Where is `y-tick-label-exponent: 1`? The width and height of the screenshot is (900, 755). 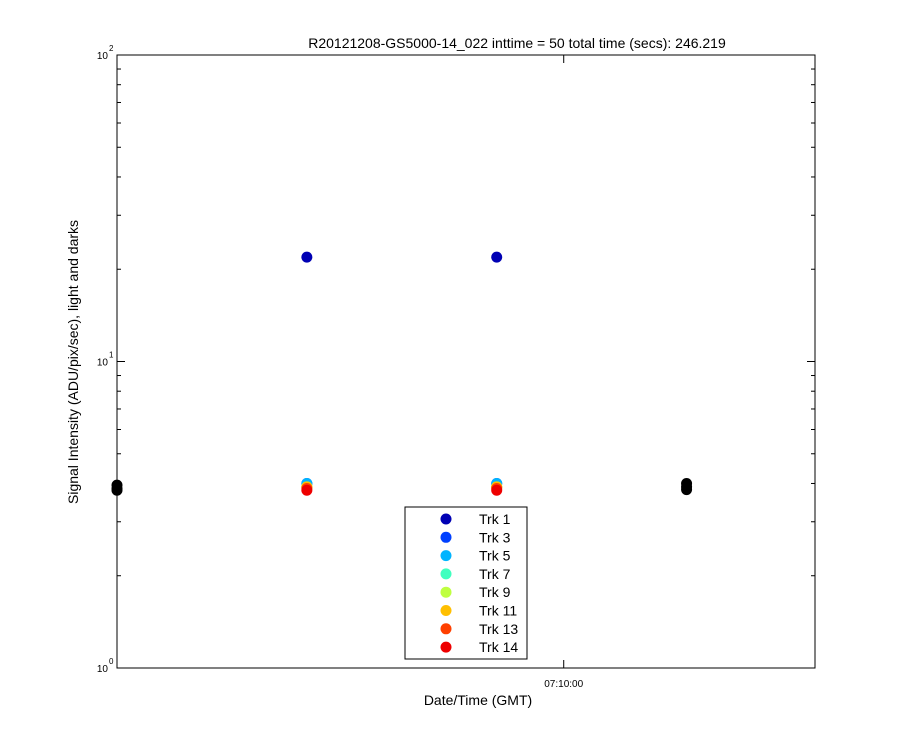 y-tick-label-exponent: 1 is located at coordinates (111, 355).